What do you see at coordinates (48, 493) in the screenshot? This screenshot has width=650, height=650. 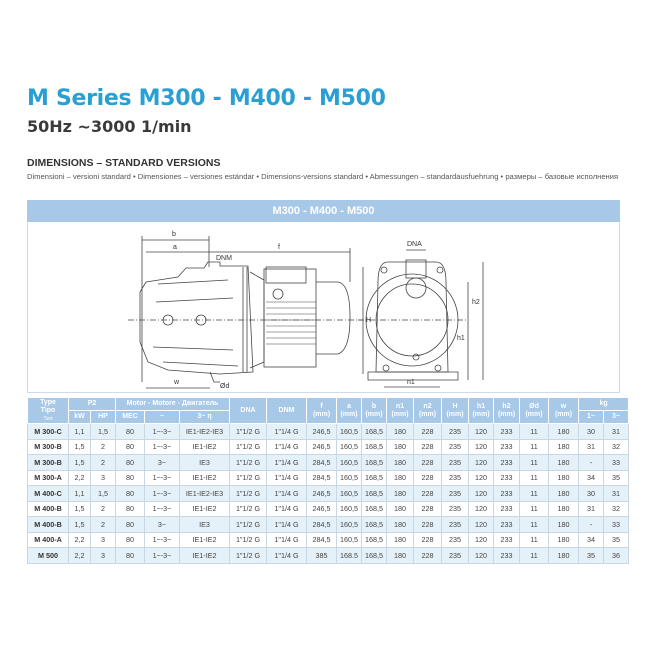 I see `cell-type: M 400-C` at bounding box center [48, 493].